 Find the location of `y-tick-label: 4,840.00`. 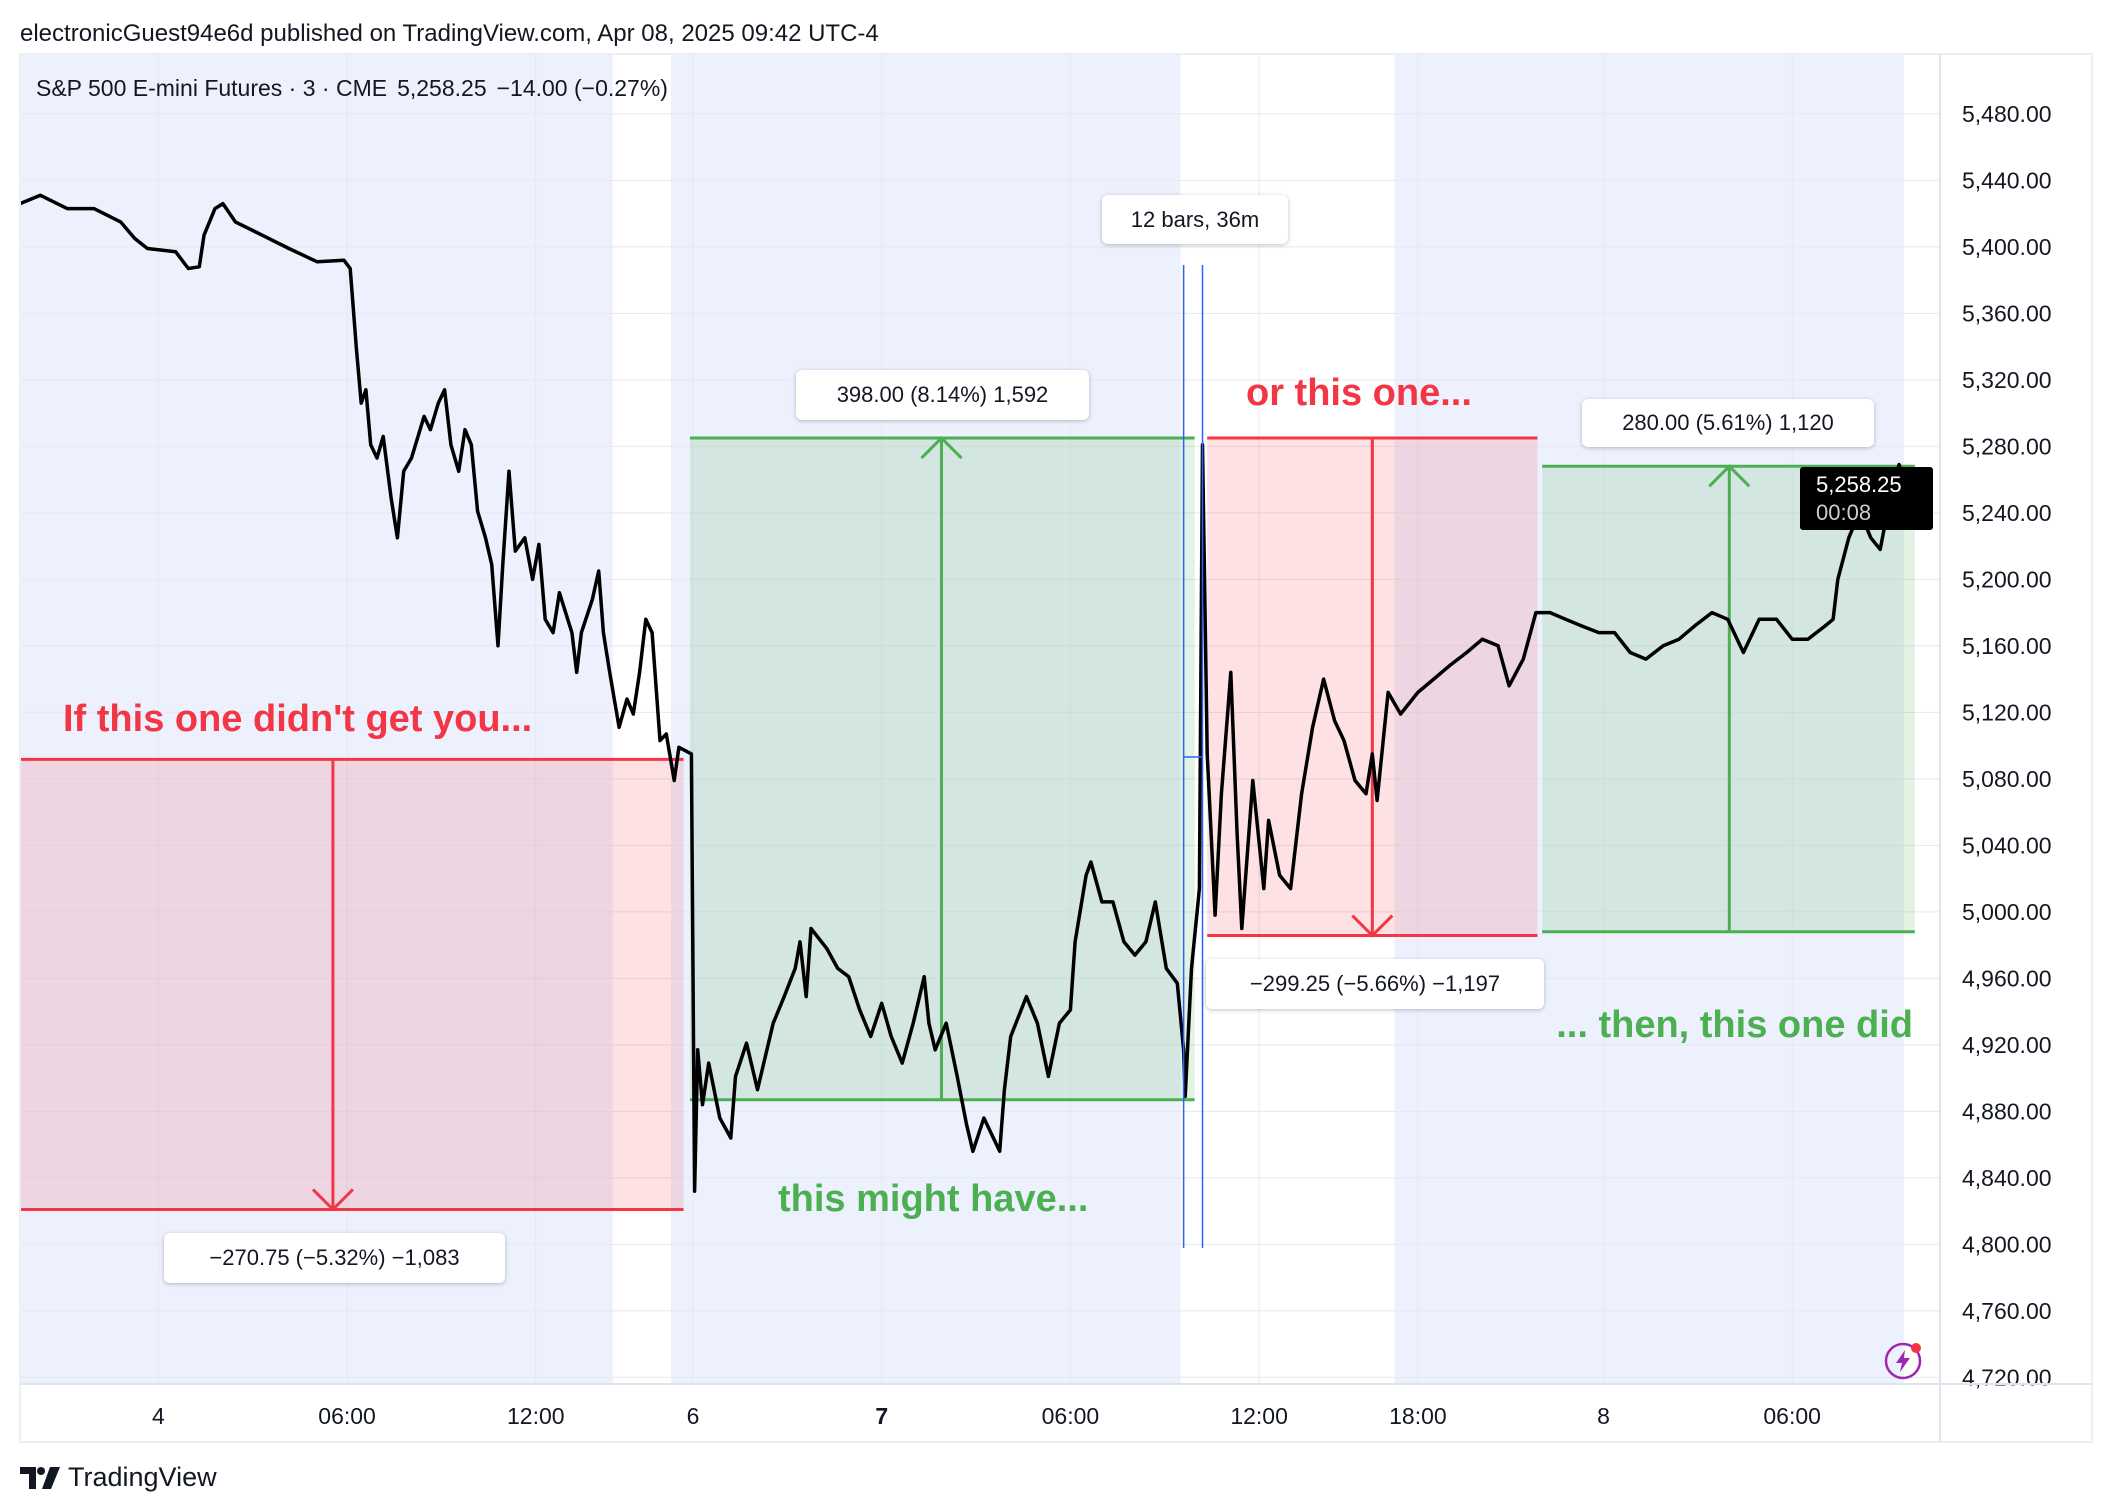

y-tick-label: 4,840.00 is located at coordinates (2007, 1178).